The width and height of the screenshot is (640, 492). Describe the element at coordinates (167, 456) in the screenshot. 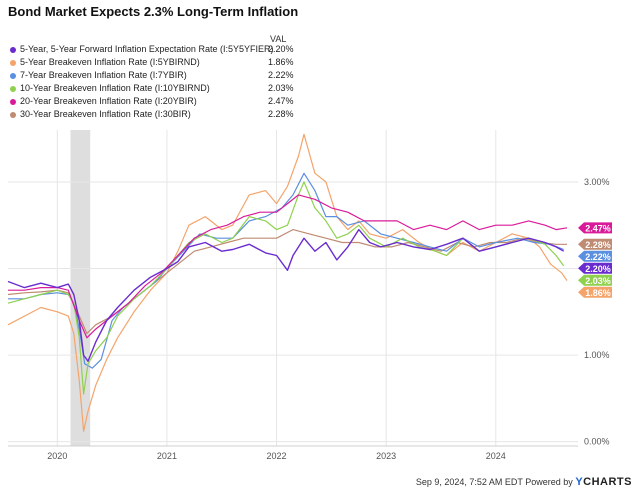

I see `x-tick-label: 2021` at that location.